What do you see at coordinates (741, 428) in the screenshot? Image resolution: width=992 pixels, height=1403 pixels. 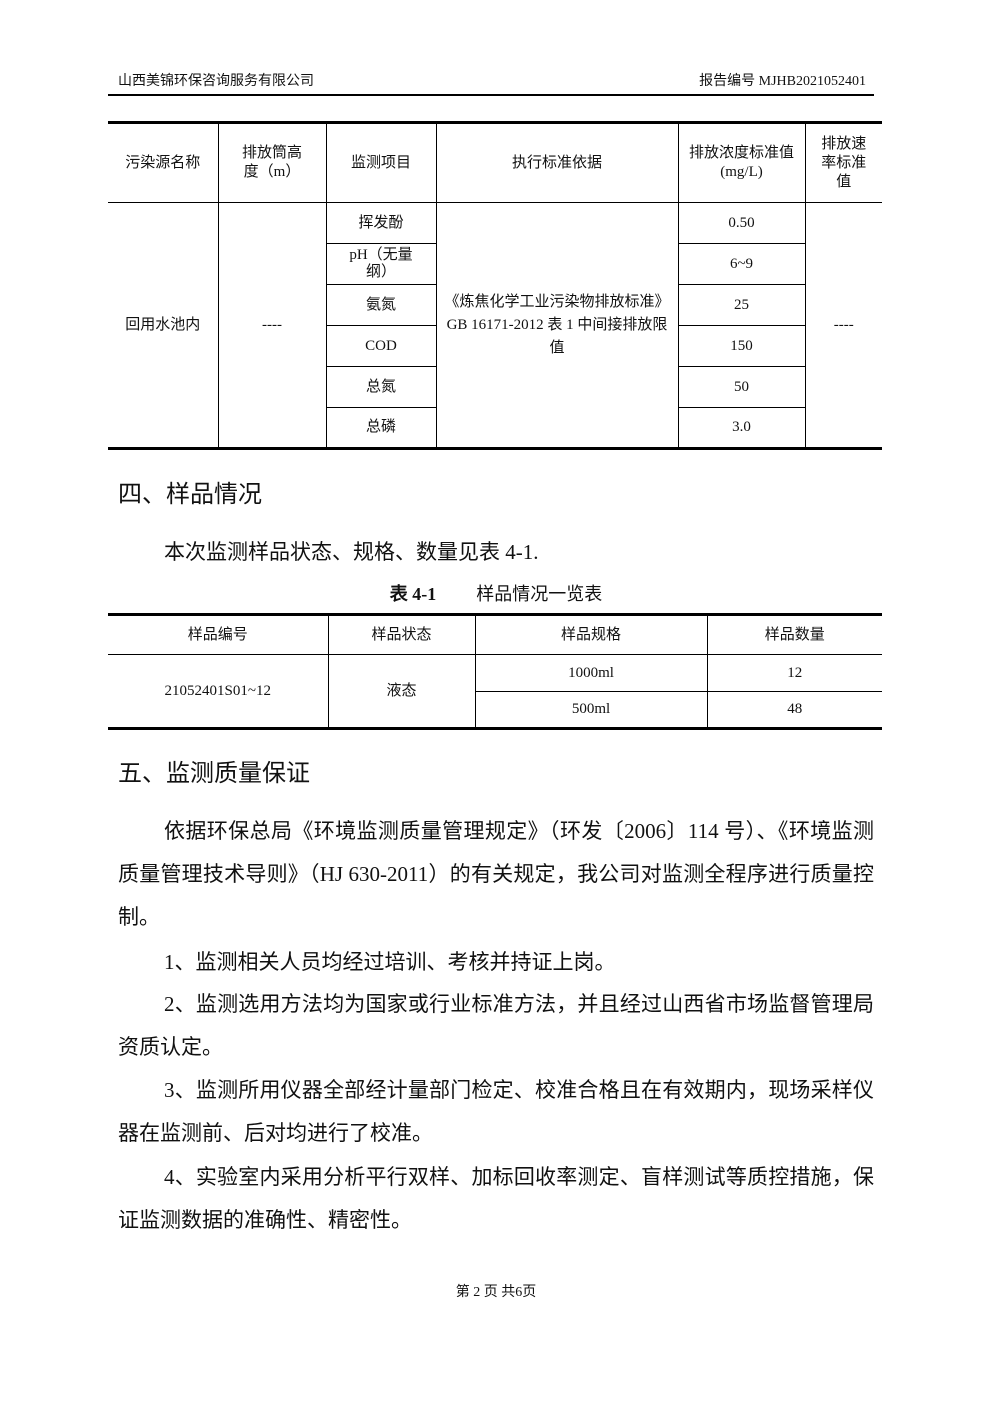 I see `value-cell: 3.0` at bounding box center [741, 428].